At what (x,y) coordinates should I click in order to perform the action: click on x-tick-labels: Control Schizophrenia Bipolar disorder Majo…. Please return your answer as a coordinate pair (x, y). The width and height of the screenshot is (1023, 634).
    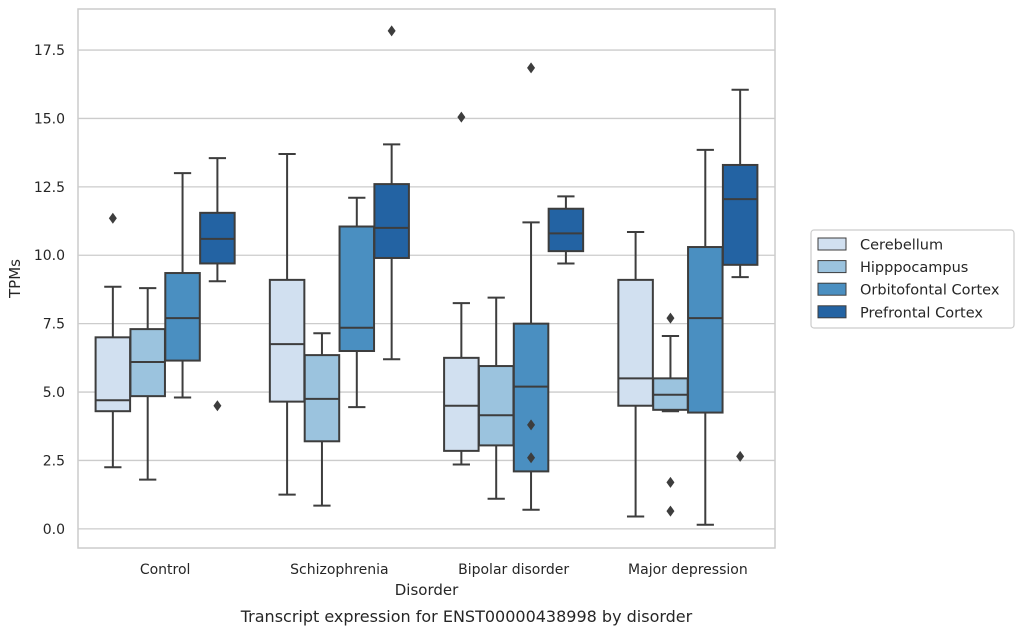
    Looking at the image, I should click on (444, 570).